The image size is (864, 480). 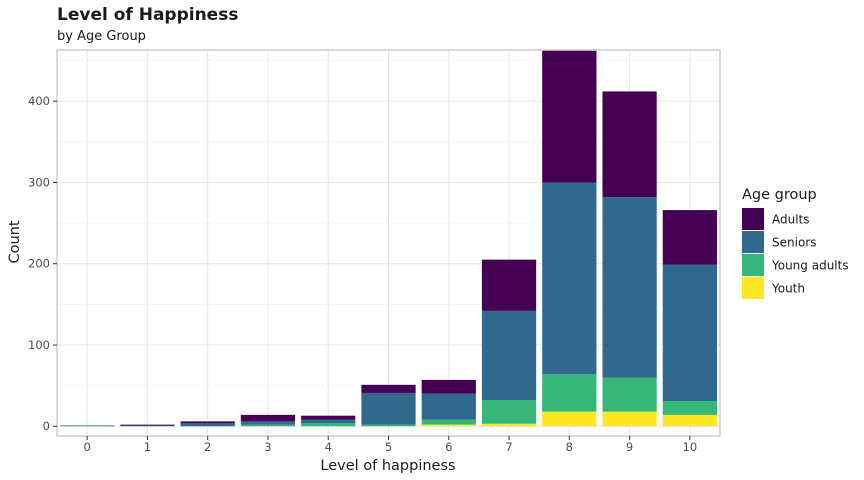 I want to click on legend-label: Young adults, so click(x=810, y=266).